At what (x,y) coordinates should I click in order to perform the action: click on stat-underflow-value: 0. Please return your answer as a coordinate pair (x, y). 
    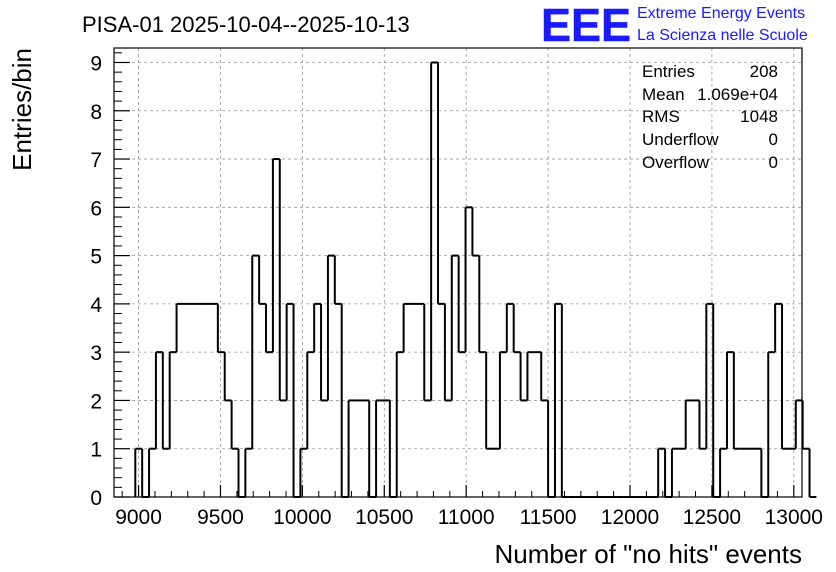
    Looking at the image, I should click on (773, 139).